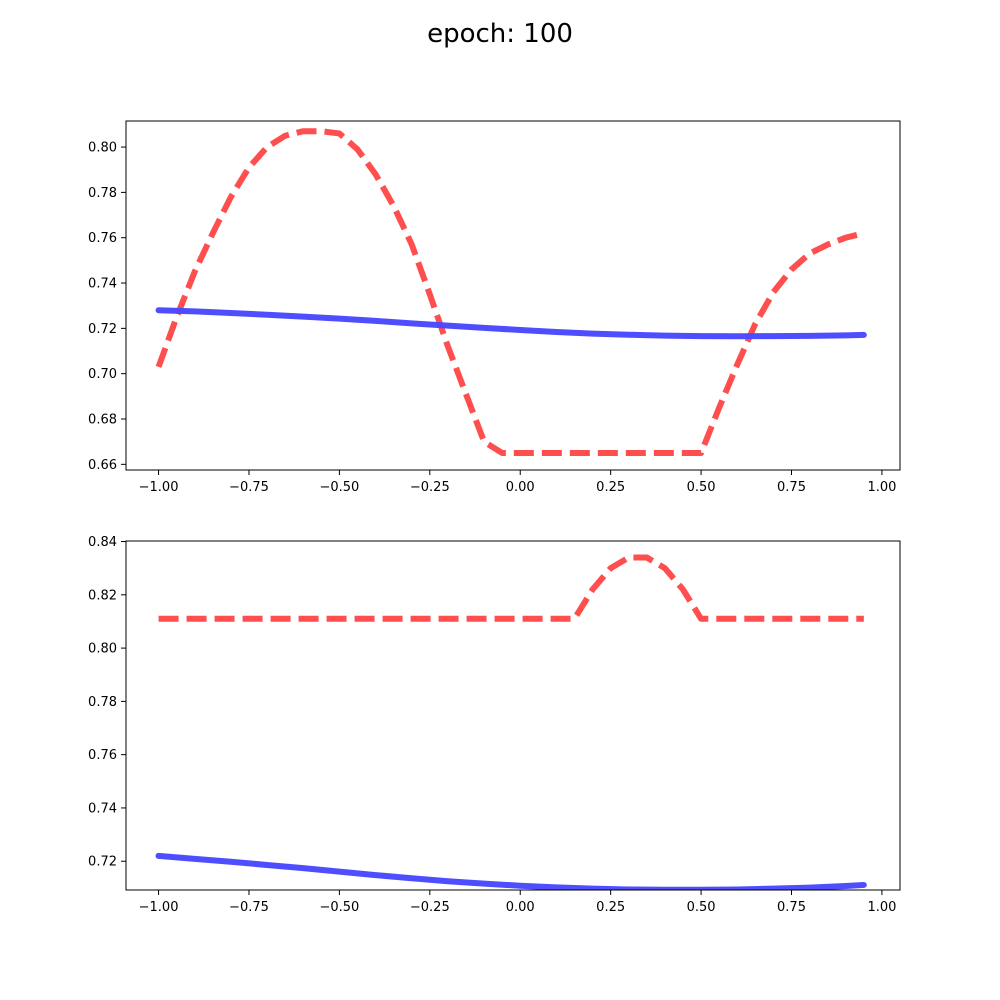 The height and width of the screenshot is (1000, 1000). Describe the element at coordinates (102, 542) in the screenshot. I see `y-tick-label: 0.84` at that location.